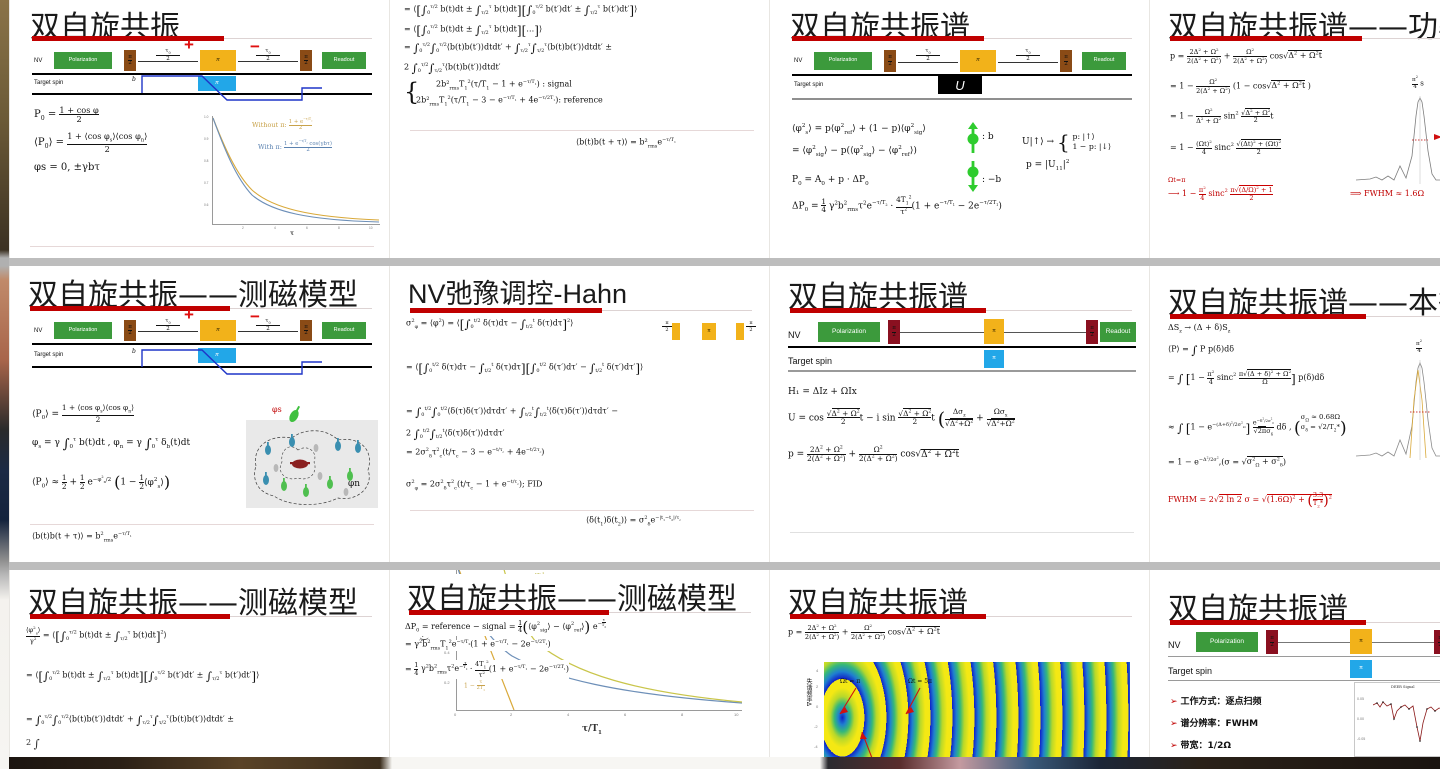 The image size is (1440, 769). I want to click on background-photo-bottom, so click(720, 763).